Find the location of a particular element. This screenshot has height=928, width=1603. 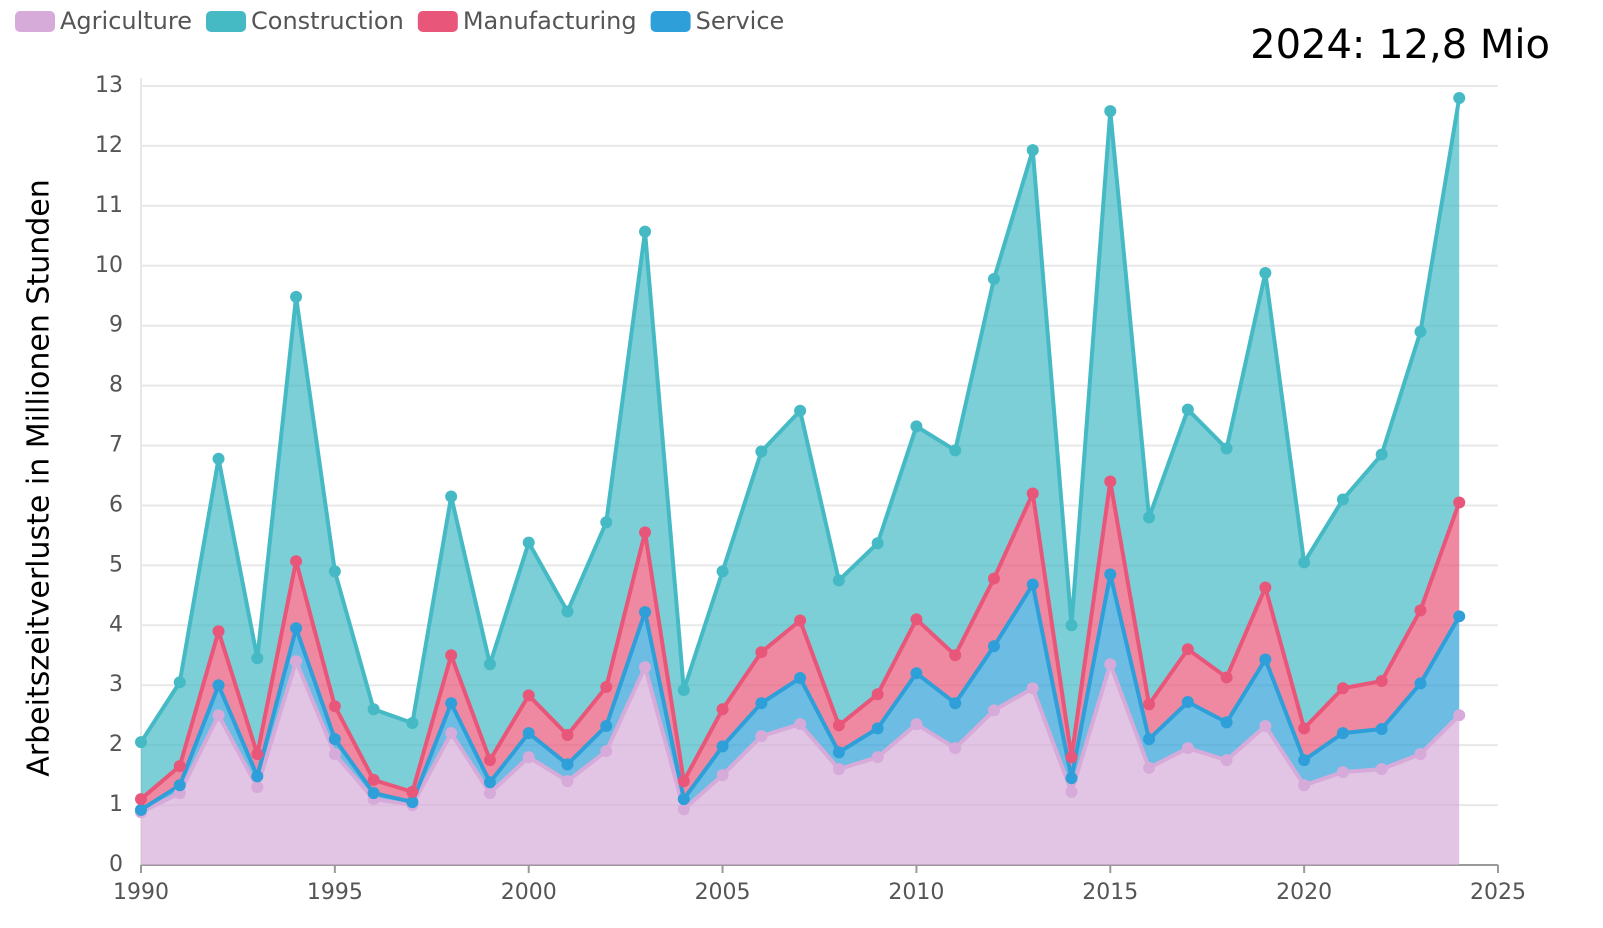

y-tick-label: 4 is located at coordinates (116, 624).